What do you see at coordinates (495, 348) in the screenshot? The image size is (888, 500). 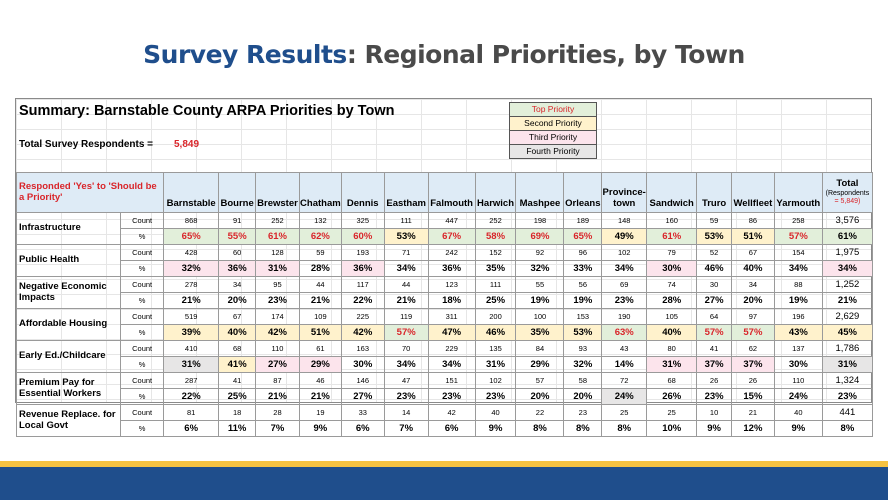 I see `count-cell: 135` at bounding box center [495, 348].